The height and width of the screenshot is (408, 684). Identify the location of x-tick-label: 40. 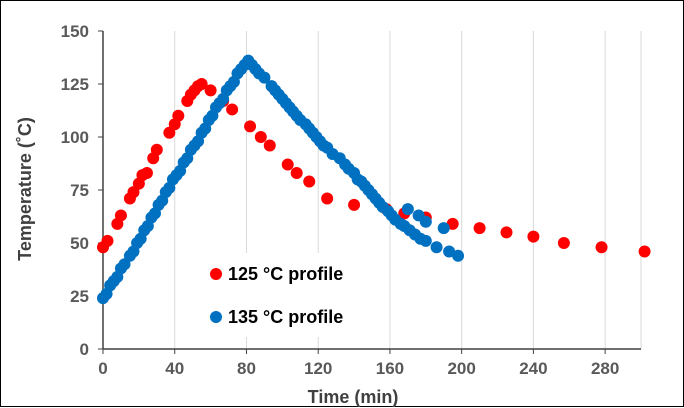
(174, 368).